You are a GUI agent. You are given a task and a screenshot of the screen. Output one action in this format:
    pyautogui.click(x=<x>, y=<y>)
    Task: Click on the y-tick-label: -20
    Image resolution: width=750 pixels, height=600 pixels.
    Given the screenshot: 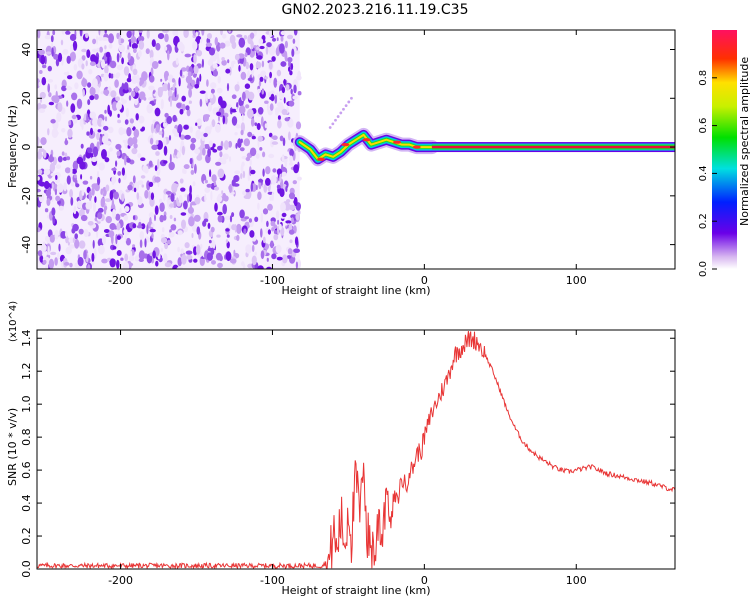 What is the action you would take?
    pyautogui.click(x=26, y=196)
    